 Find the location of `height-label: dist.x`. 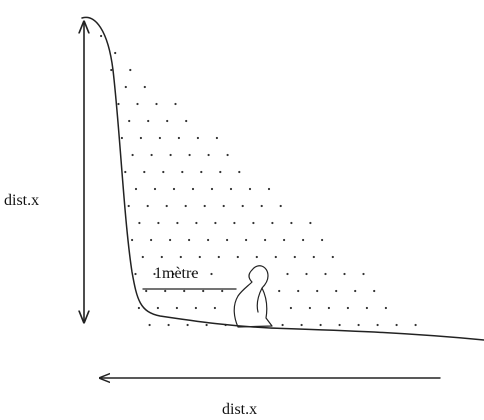

height-label: dist.x is located at coordinates (21, 200).